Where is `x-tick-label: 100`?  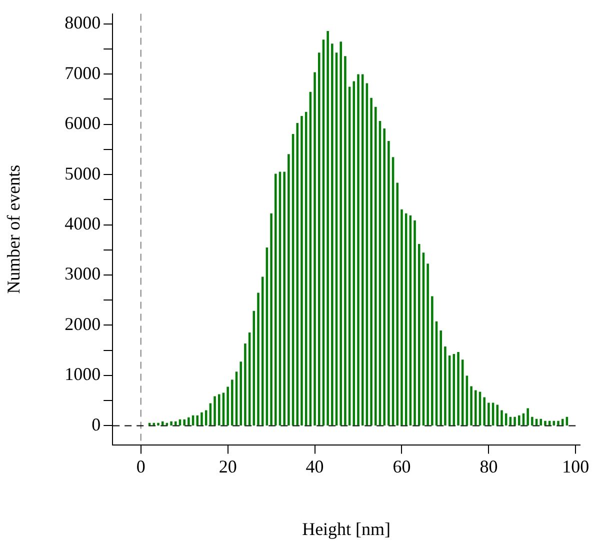
x-tick-label: 100 is located at coordinates (576, 466).